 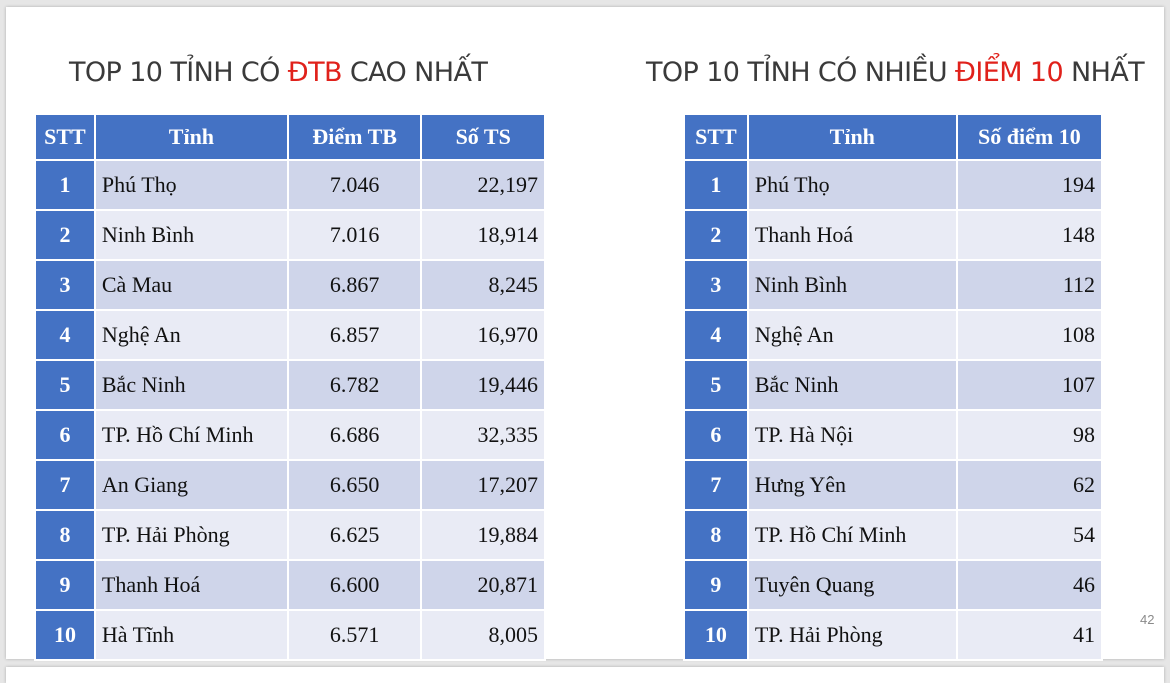 I want to click on avg-score-cell: 6.857, so click(x=354, y=335).